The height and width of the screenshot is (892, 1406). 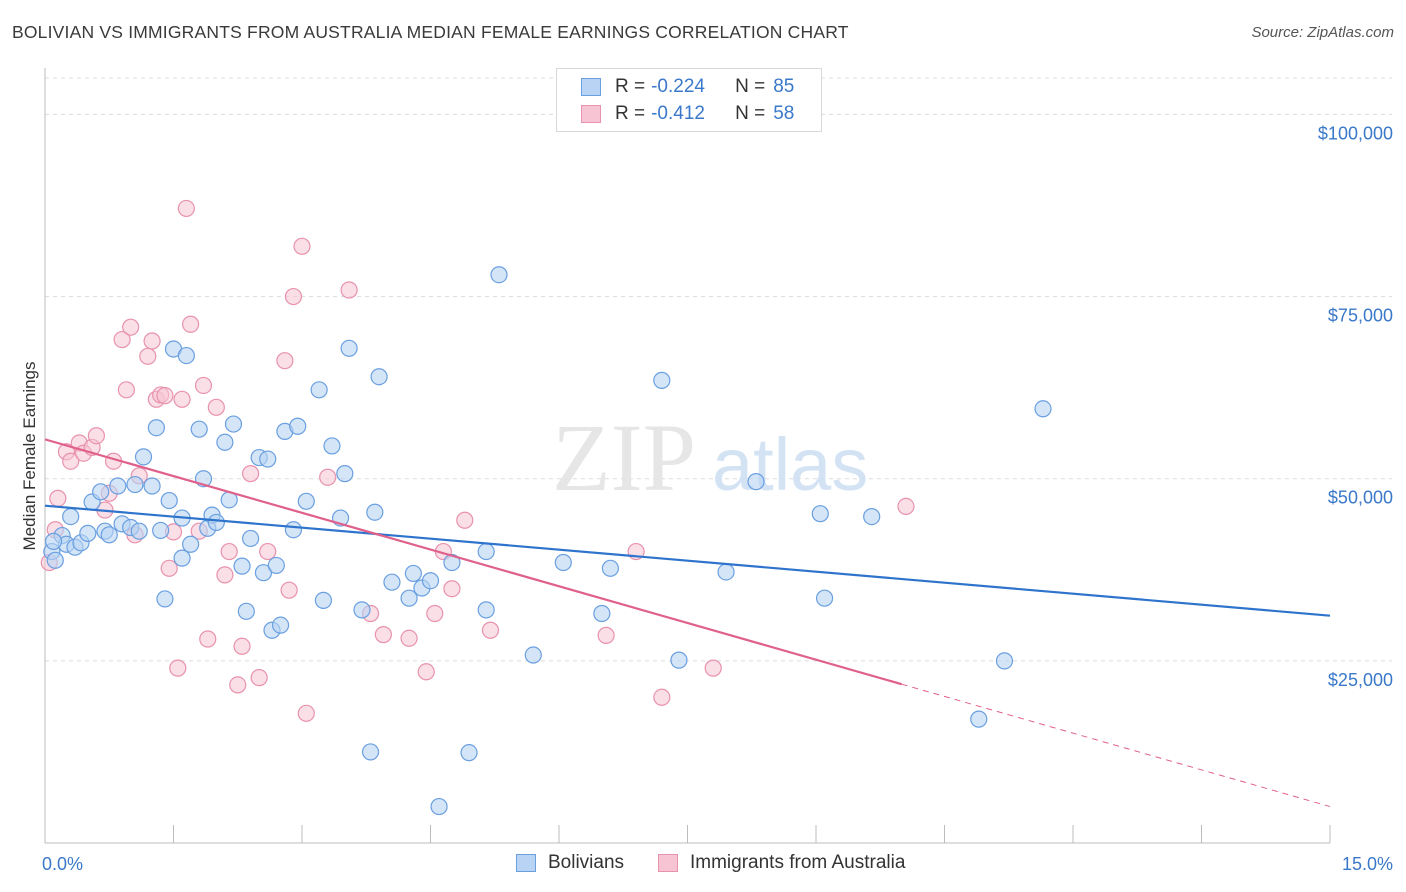 What do you see at coordinates (624, 457) in the screenshot?
I see `watermark-zip: ZIP` at bounding box center [624, 457].